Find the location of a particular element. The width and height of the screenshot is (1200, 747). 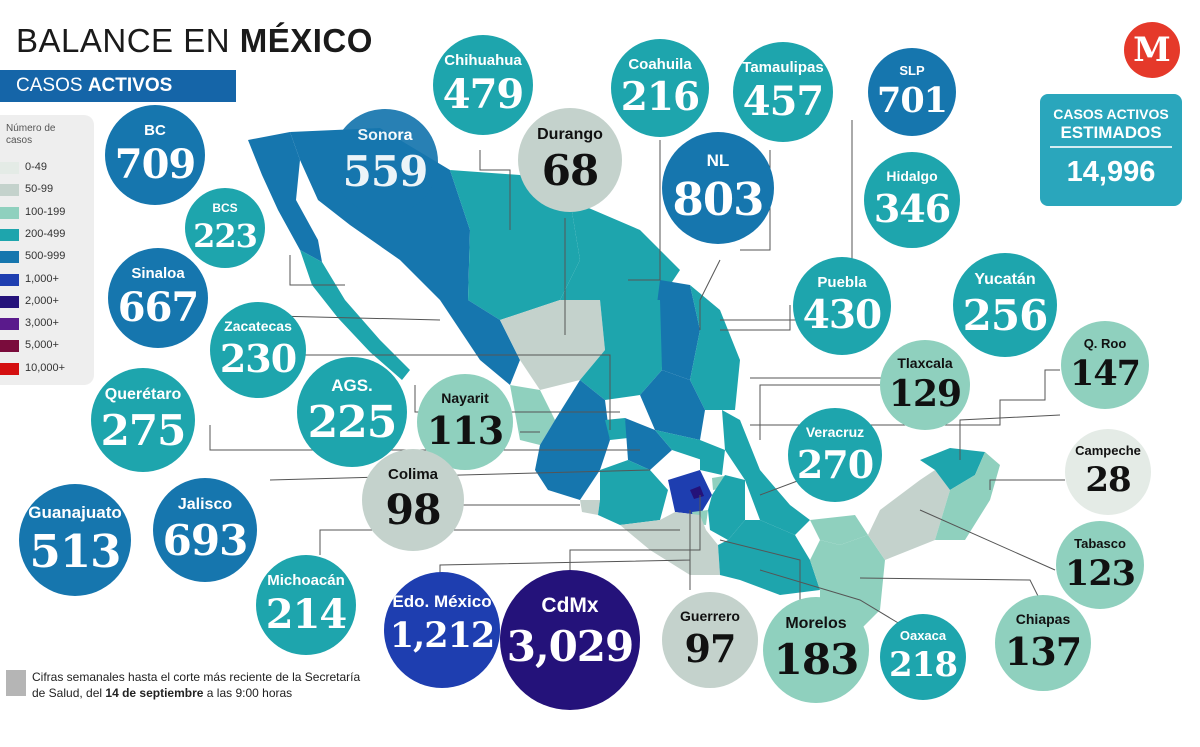

region-guerrero is located at coordinates (670, 543).